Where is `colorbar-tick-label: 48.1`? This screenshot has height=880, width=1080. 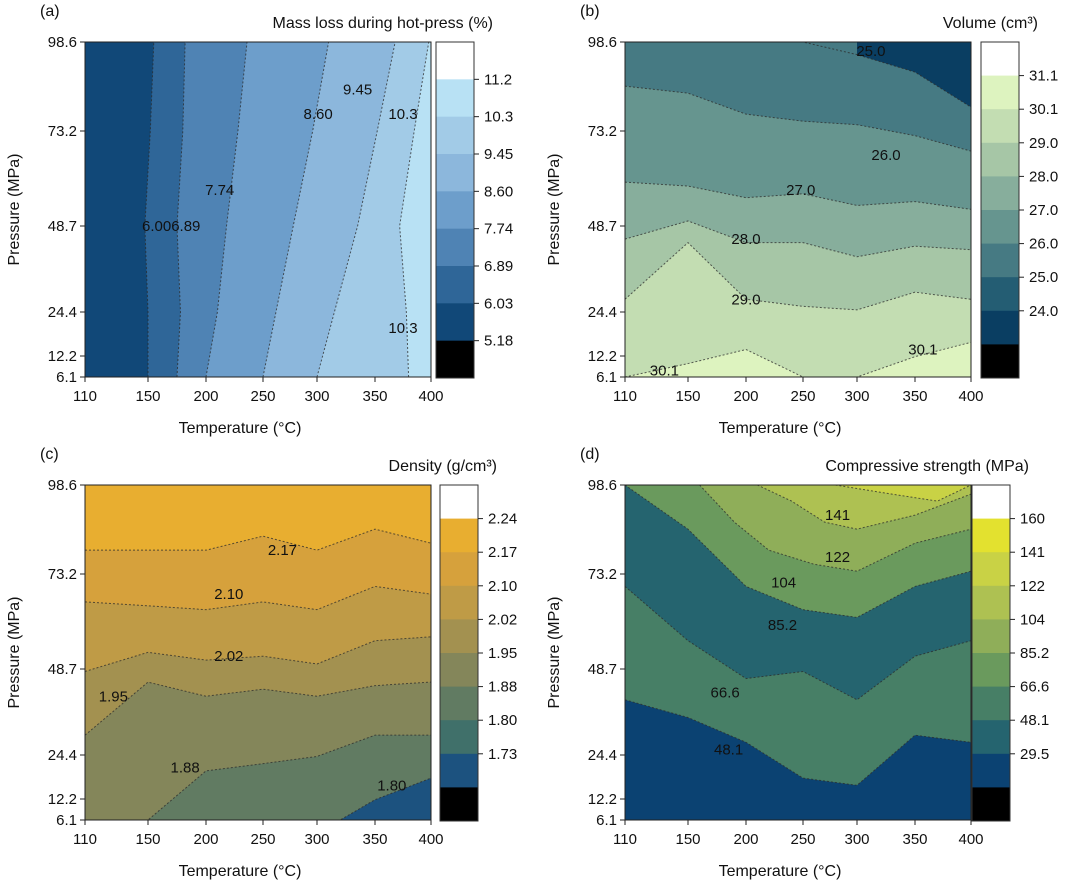
colorbar-tick-label: 48.1 is located at coordinates (1034, 720).